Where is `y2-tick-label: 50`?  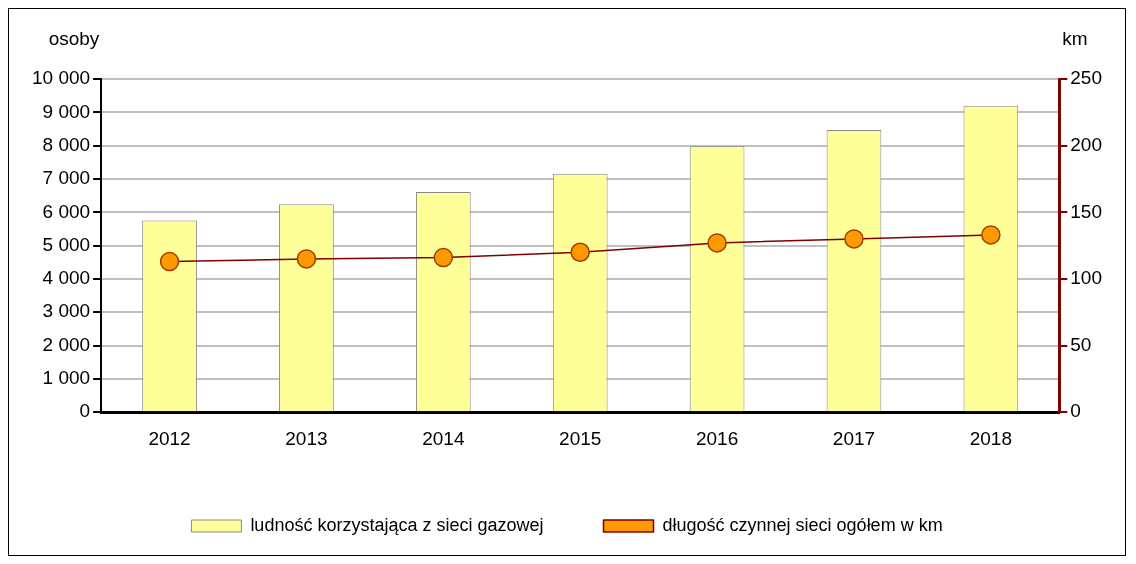
y2-tick-label: 50 is located at coordinates (1081, 344).